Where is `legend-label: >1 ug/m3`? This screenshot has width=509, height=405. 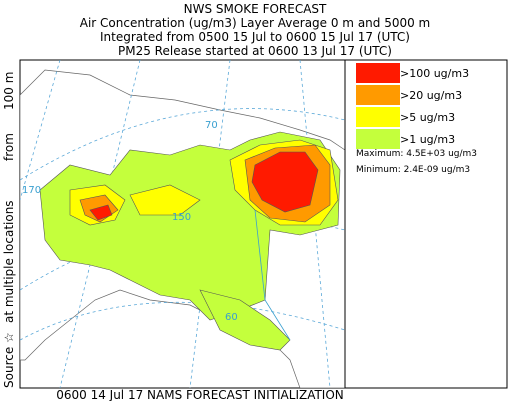 legend-label: >1 ug/m3 is located at coordinates (427, 139).